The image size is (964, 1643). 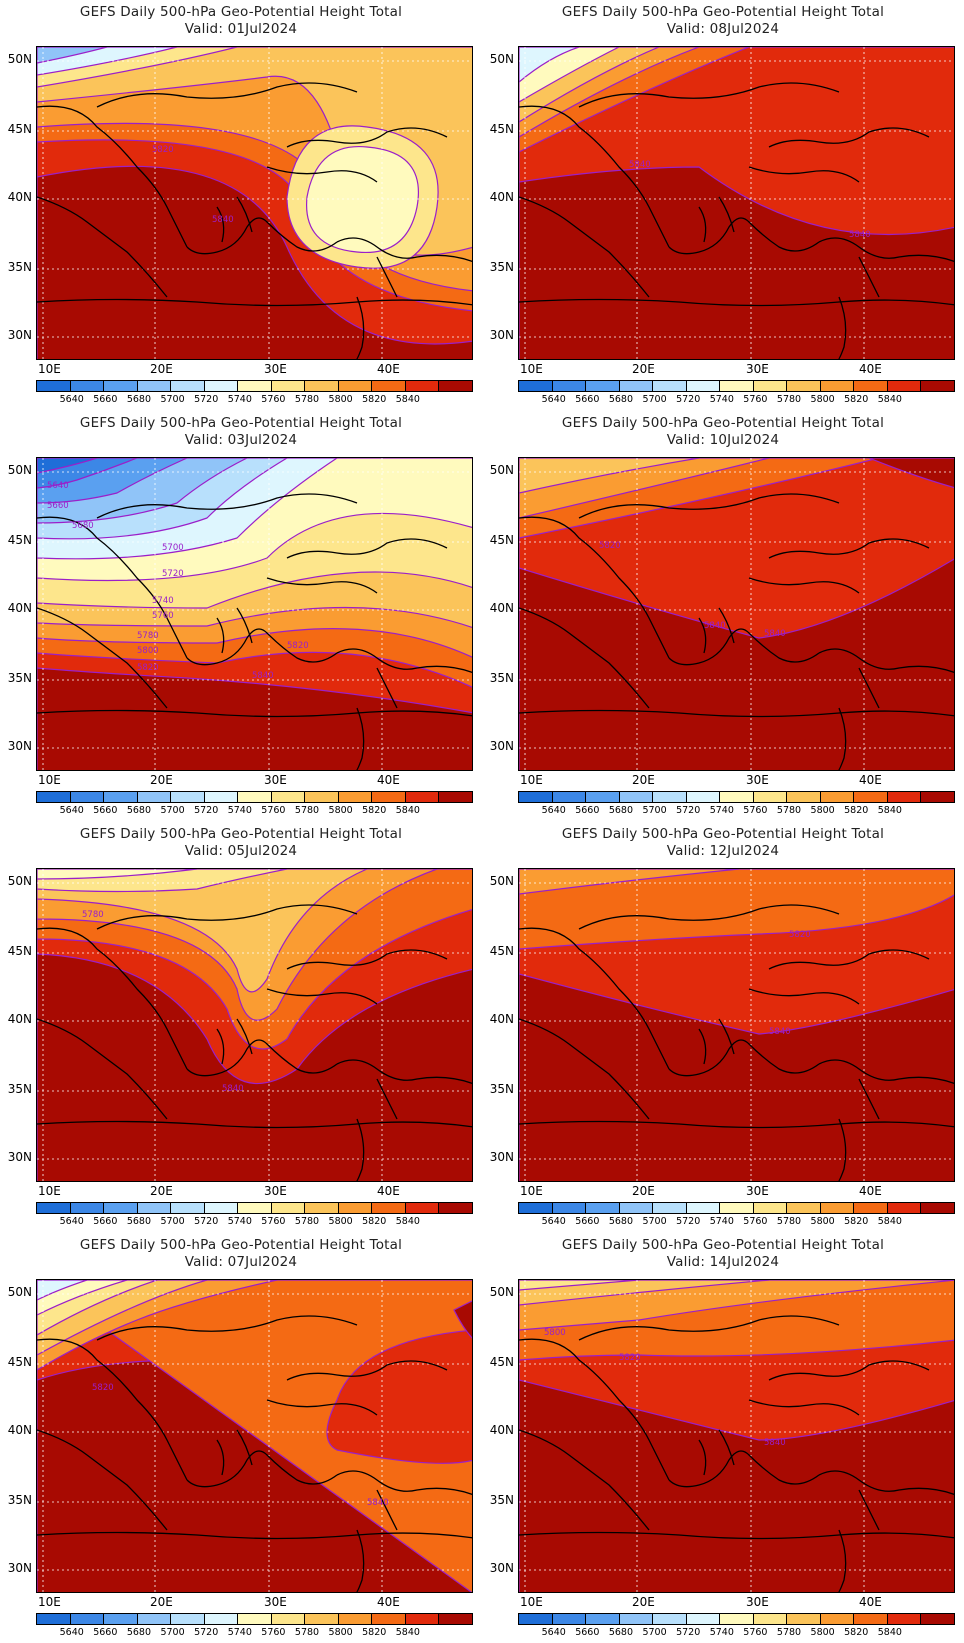 What do you see at coordinates (736, 1025) in the screenshot?
I see `height-map: 5820 5840` at bounding box center [736, 1025].